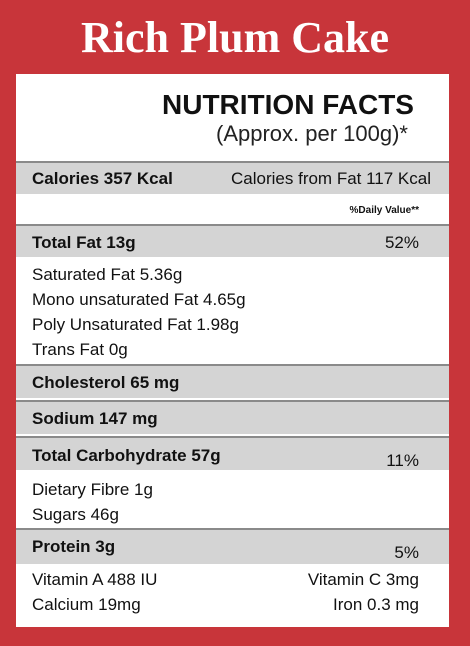 Image resolution: width=470 pixels, height=646 pixels. What do you see at coordinates (92, 489) in the screenshot?
I see `list-item: Dietary Fibre 1g` at bounding box center [92, 489].